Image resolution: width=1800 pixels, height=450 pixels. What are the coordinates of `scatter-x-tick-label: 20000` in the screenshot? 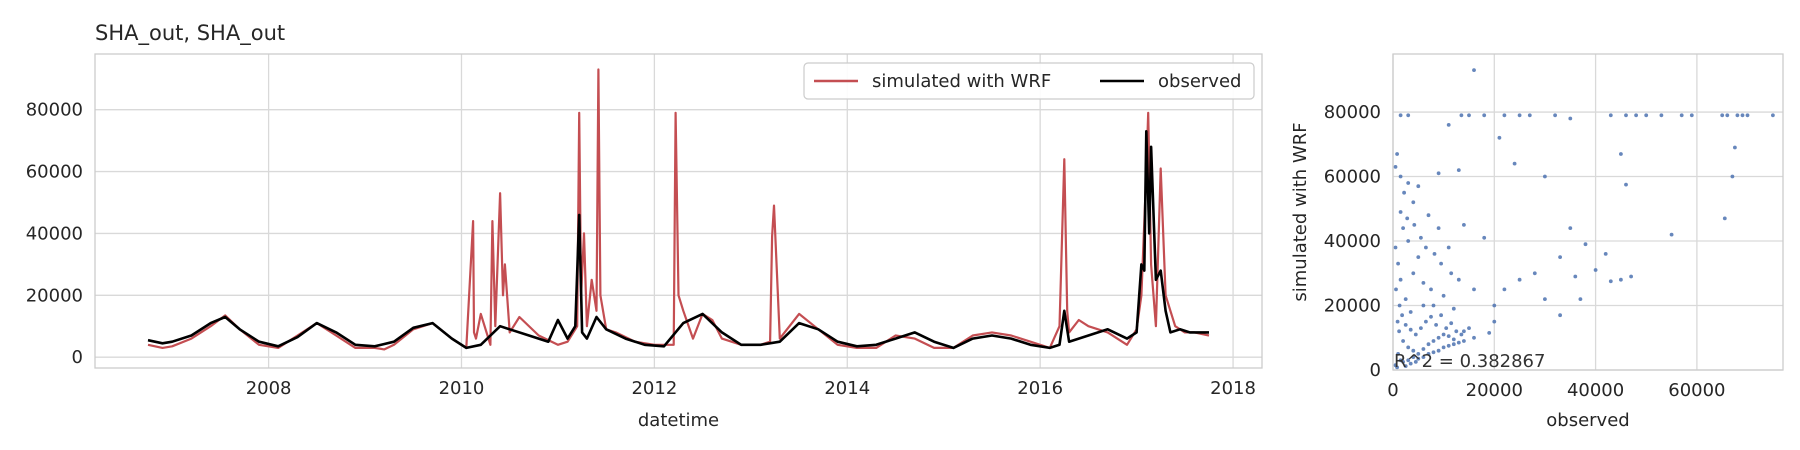 It's located at (1494, 390).